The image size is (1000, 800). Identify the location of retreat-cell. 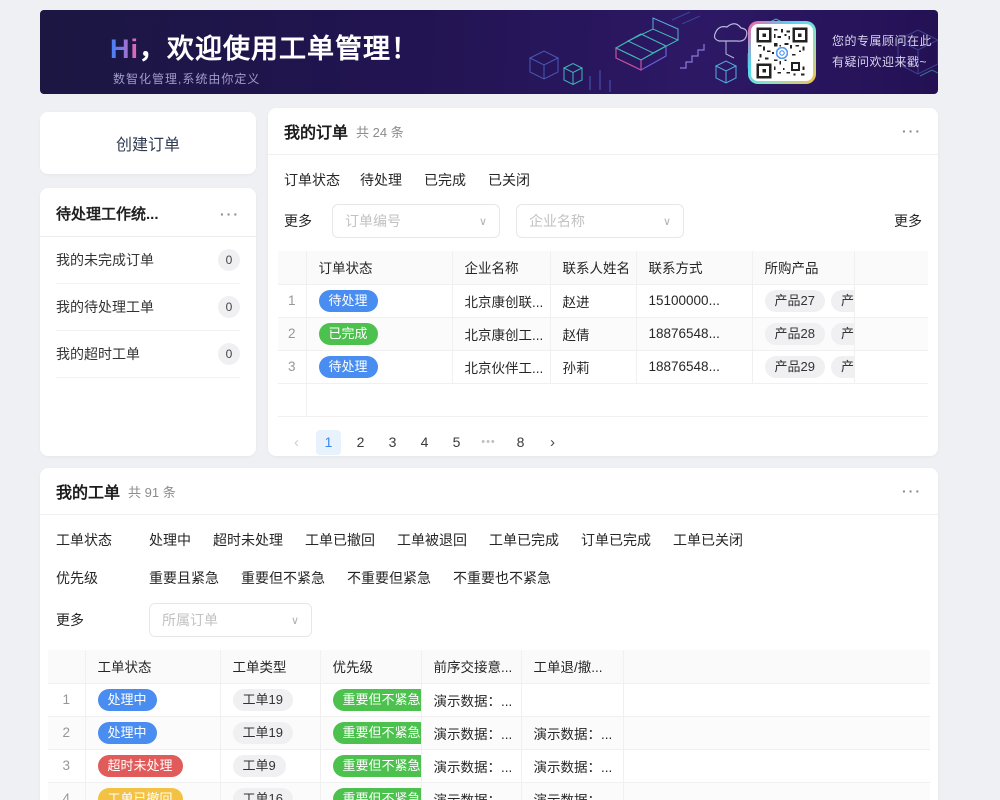
(572, 700).